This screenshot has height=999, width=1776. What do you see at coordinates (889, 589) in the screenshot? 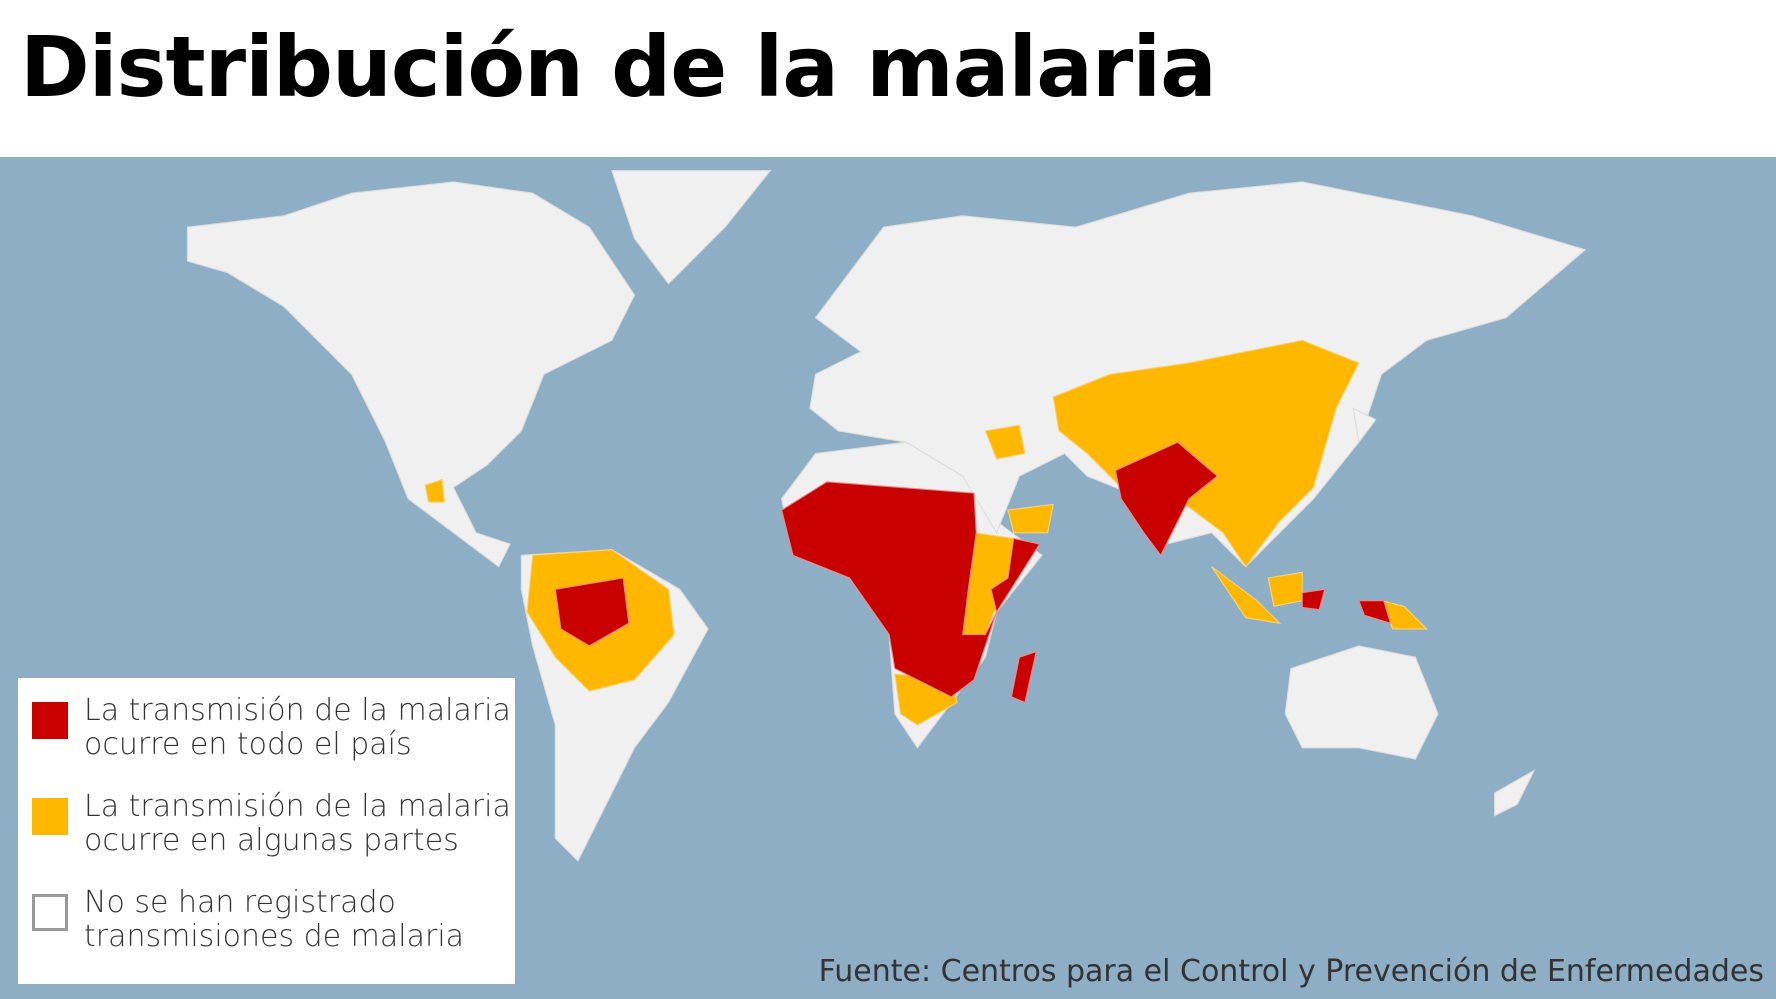
I see `region-full-africa` at bounding box center [889, 589].